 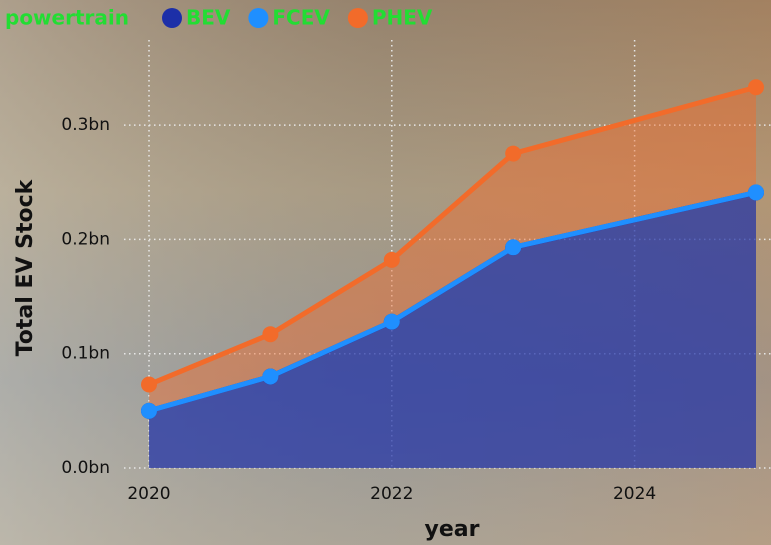 I want to click on y-tick-label: 0.1bn, so click(x=85, y=354).